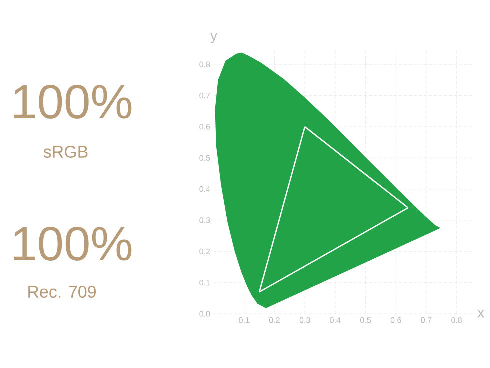 The width and height of the screenshot is (490, 368). What do you see at coordinates (457, 321) in the screenshot?
I see `x-tick-label: 0.8` at bounding box center [457, 321].